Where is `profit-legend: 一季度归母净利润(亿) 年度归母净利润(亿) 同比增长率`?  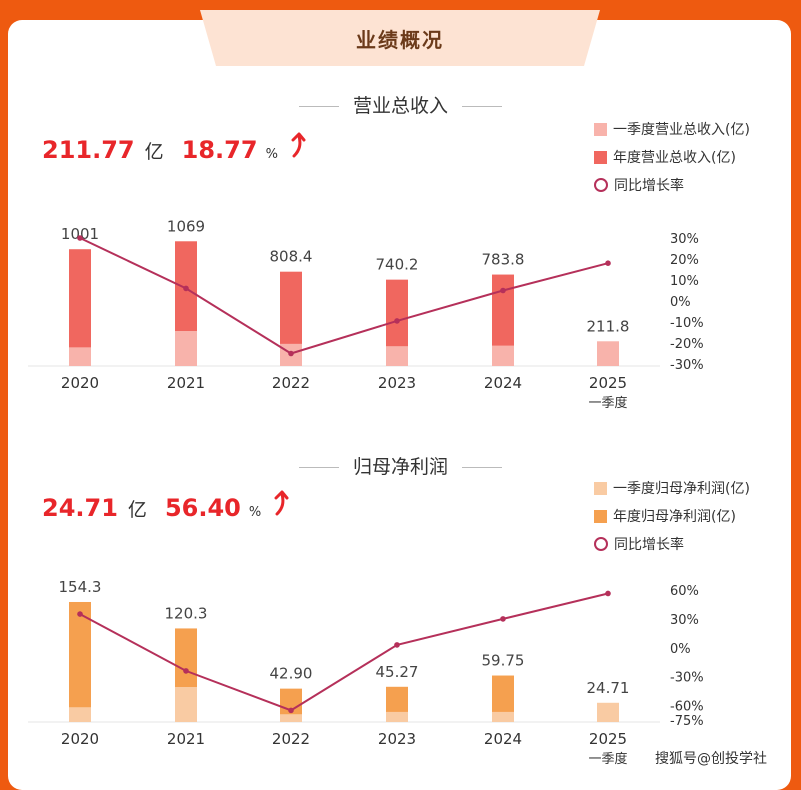
profit-legend: 一季度归母净利润(亿) 年度归母净利润(亿) 同比增长率 is located at coordinates (672, 516).